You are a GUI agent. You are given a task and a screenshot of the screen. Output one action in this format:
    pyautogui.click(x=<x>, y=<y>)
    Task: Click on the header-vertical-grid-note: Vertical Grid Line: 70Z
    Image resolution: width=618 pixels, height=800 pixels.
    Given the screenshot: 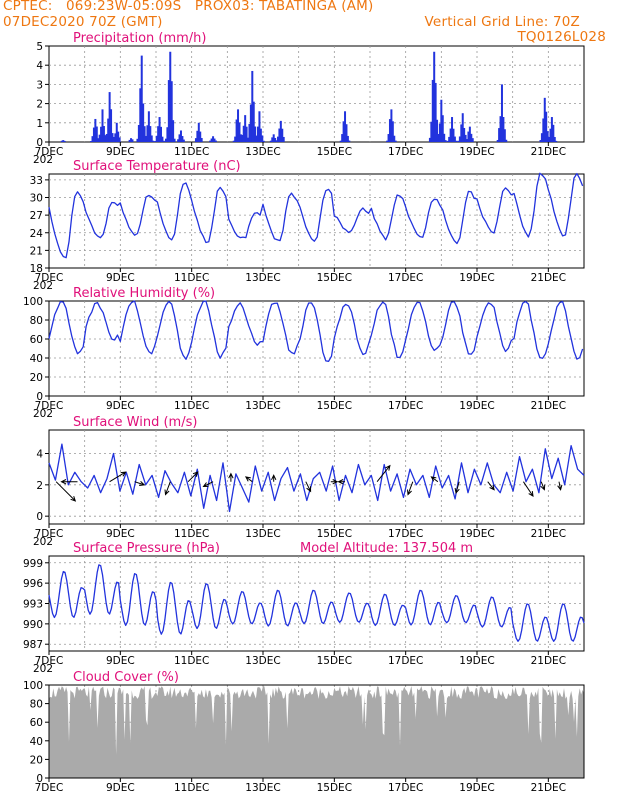 What is the action you would take?
    pyautogui.click(x=502, y=22)
    